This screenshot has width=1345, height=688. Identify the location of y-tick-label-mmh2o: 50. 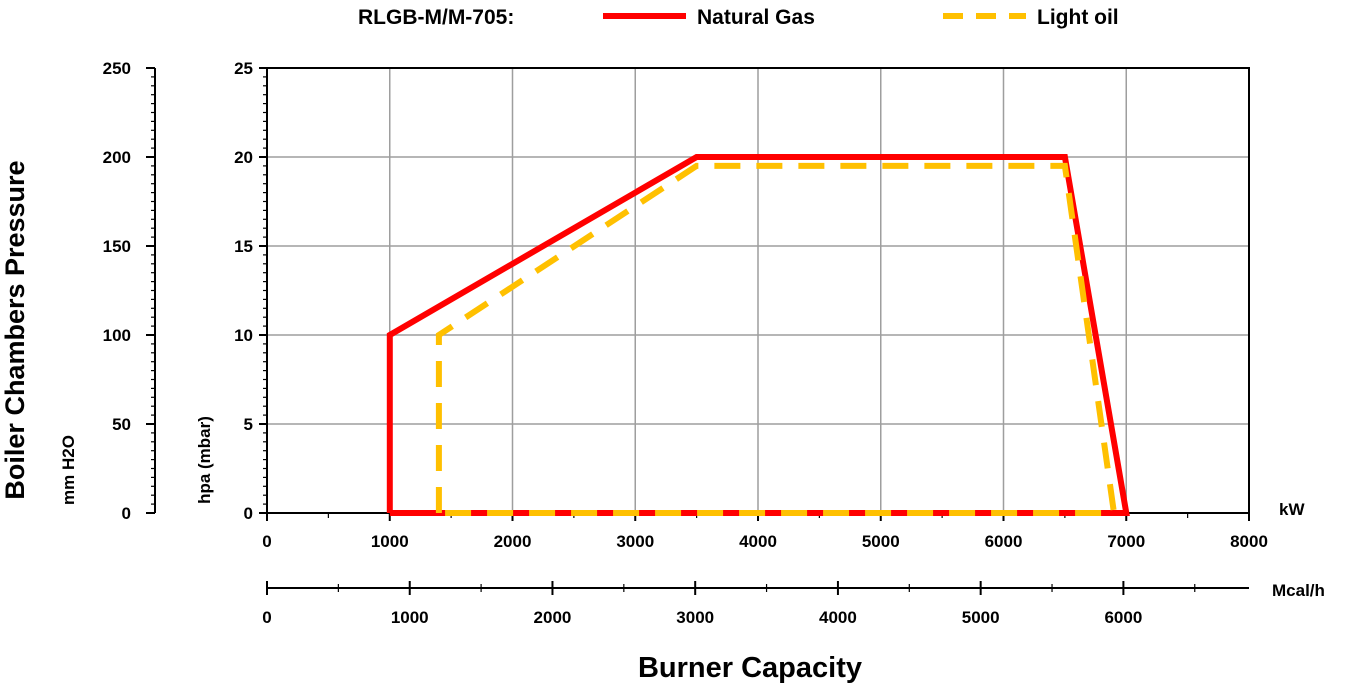
(121, 424).